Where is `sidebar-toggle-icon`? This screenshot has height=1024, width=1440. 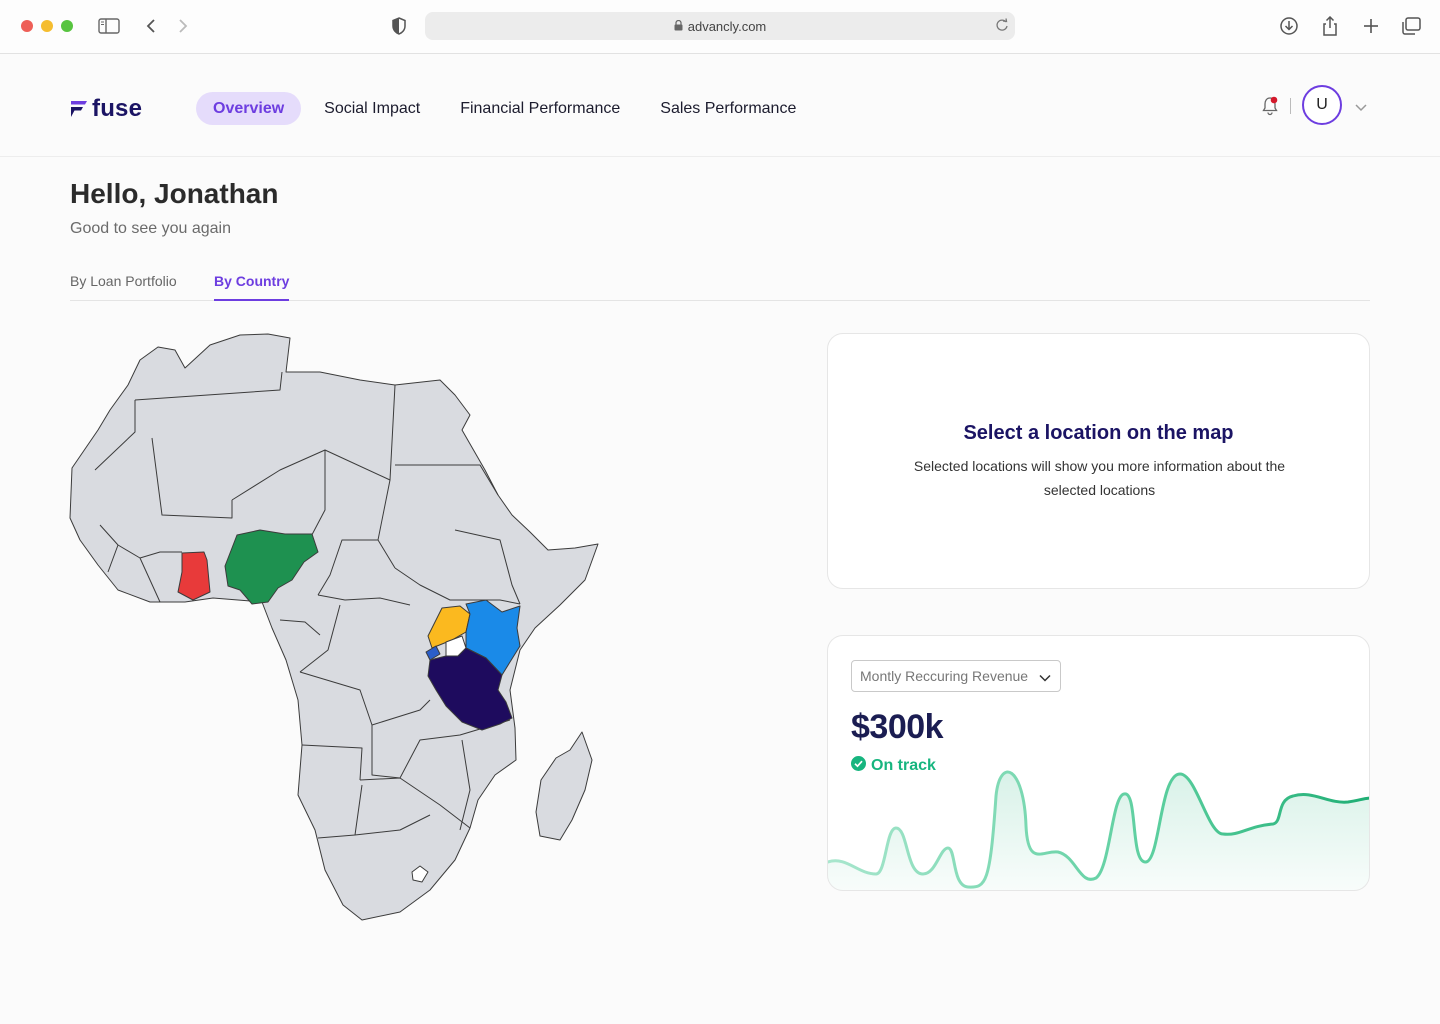 sidebar-toggle-icon is located at coordinates (109, 26).